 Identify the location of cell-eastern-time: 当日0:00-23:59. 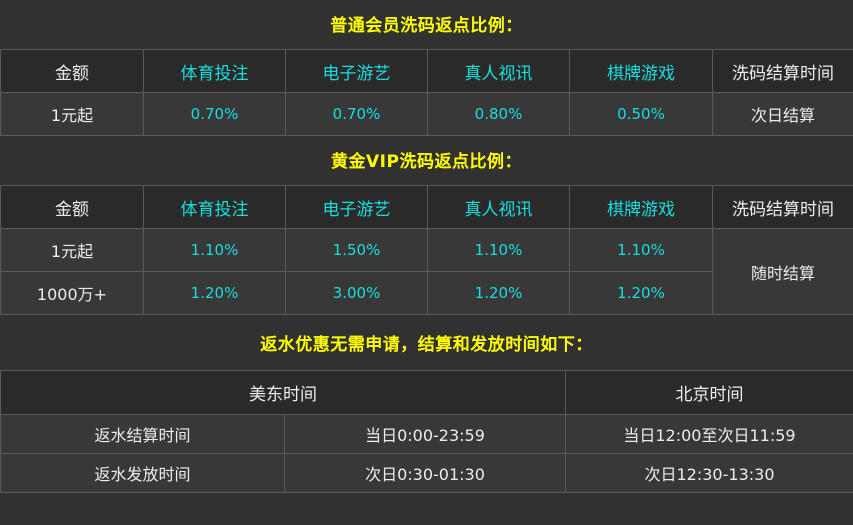
(425, 434).